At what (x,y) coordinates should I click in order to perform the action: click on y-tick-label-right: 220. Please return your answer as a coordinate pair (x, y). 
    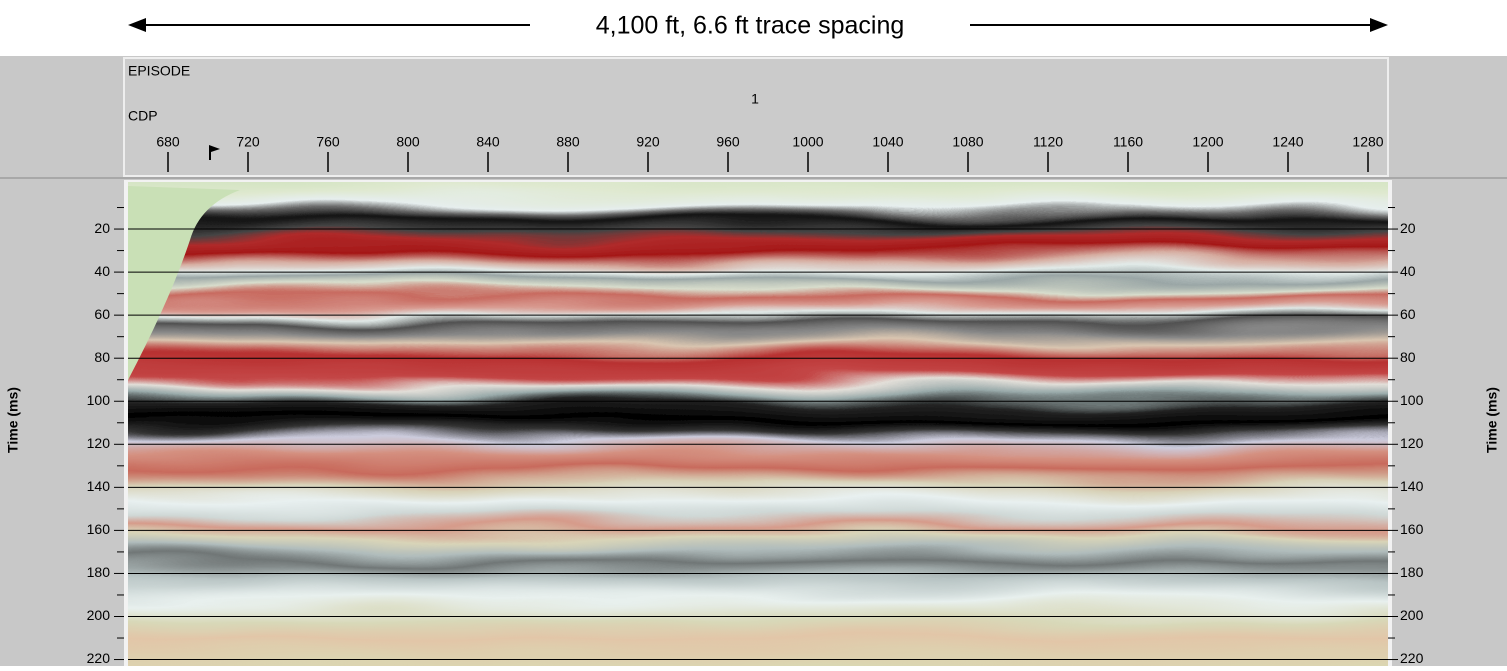
    Looking at the image, I should click on (1412, 658).